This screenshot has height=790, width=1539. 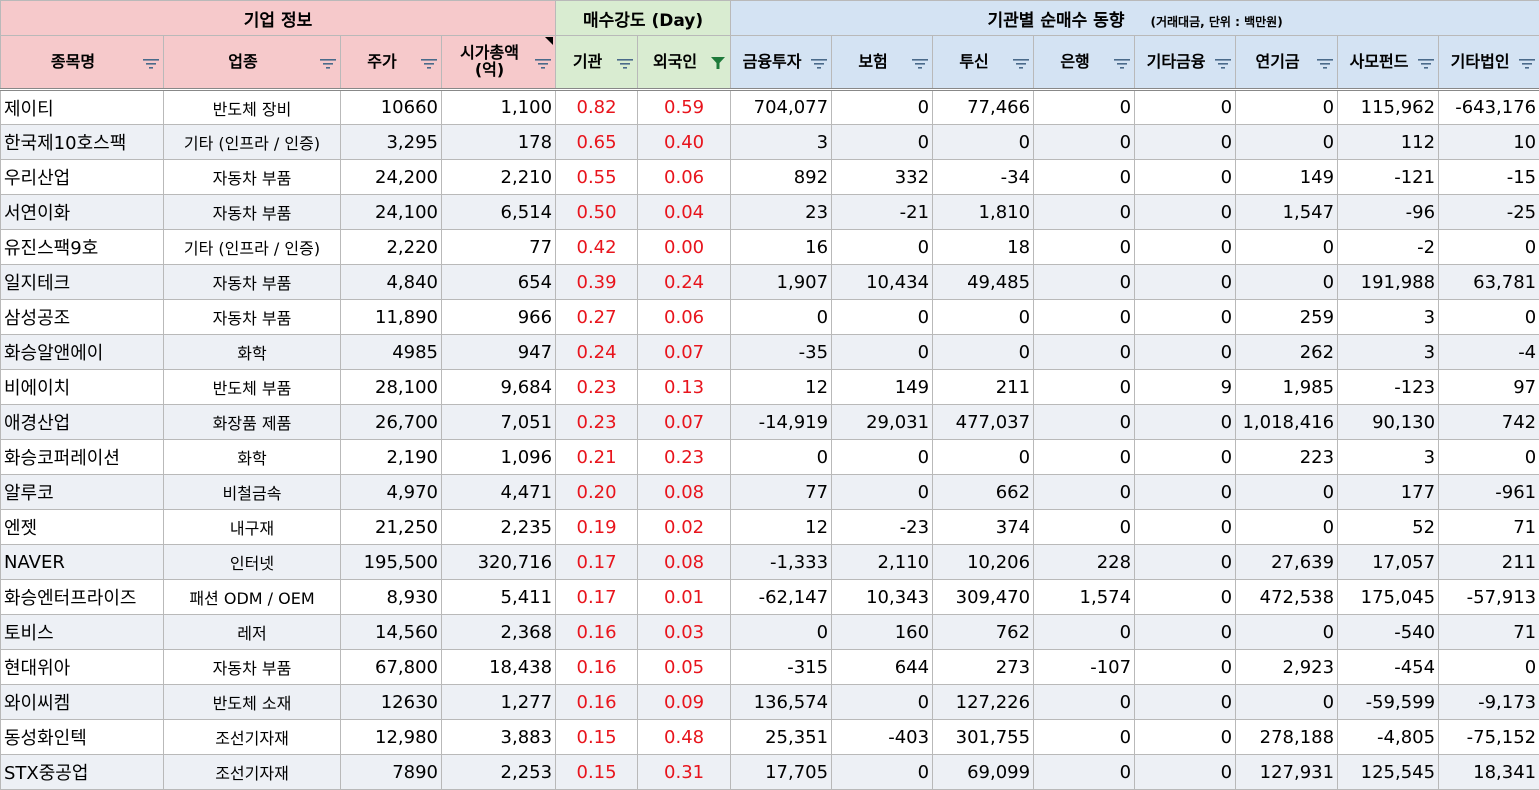 I want to click on cell-trust: 309,470, so click(x=983, y=597).